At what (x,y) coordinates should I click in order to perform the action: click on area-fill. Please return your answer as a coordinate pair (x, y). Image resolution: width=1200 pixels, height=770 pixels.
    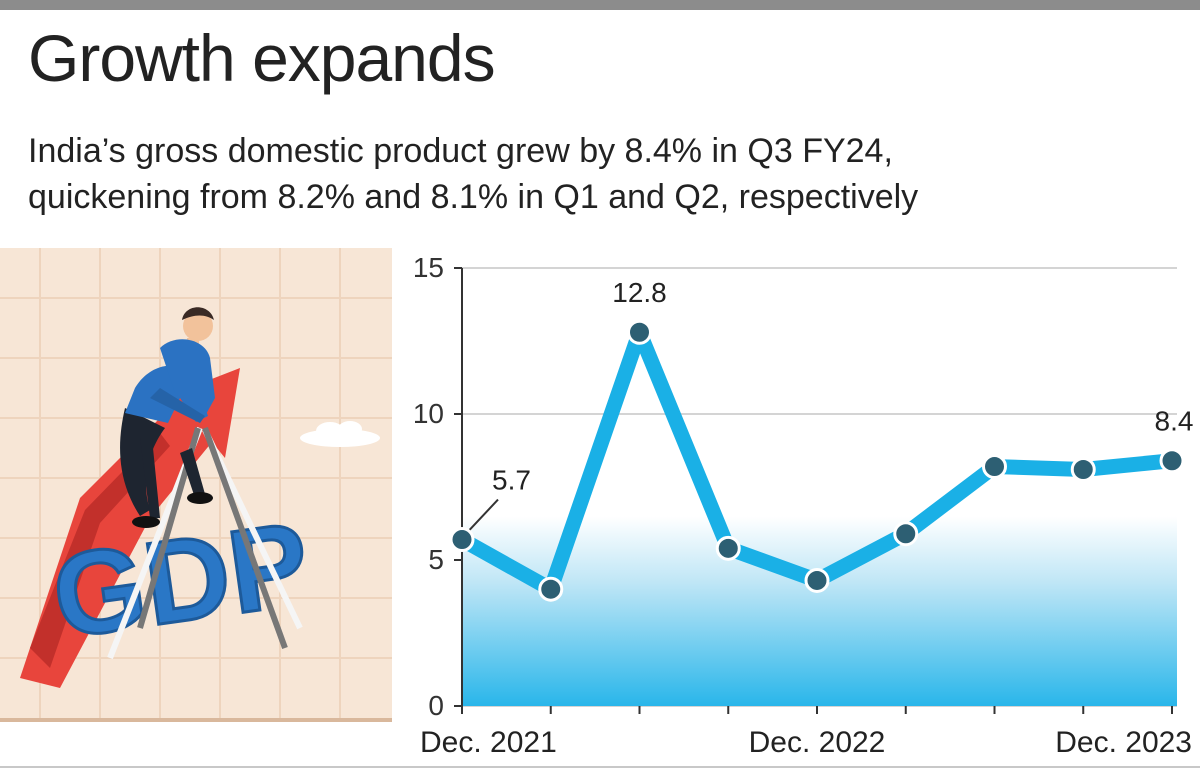
    Looking at the image, I should click on (819, 611).